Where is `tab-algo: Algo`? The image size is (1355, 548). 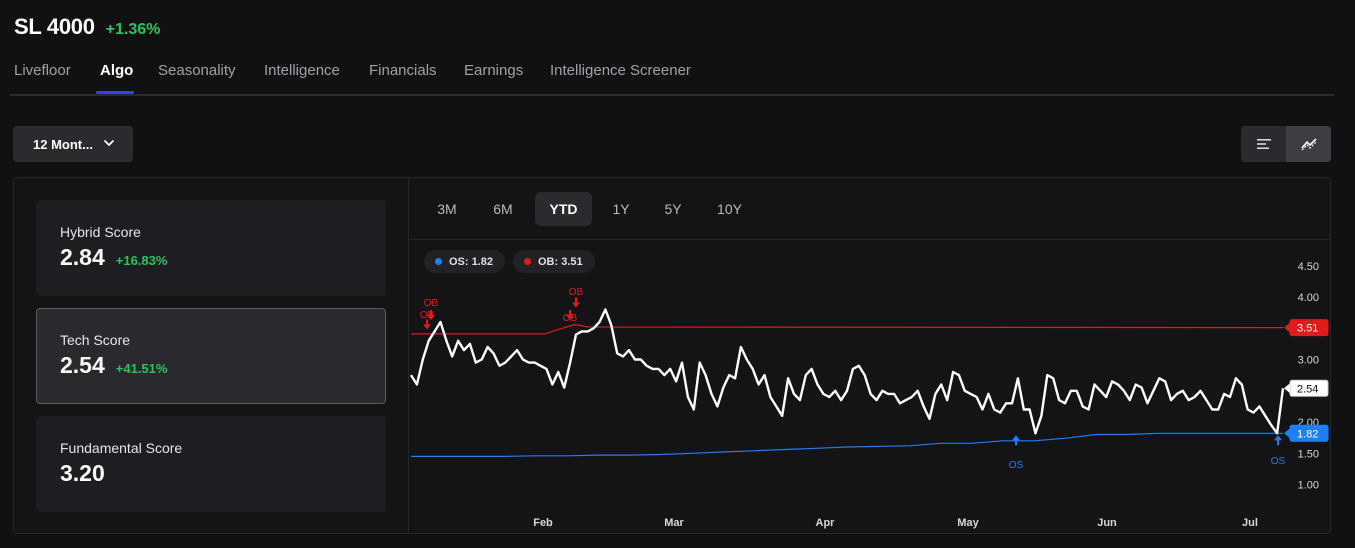 tab-algo: Algo is located at coordinates (117, 70).